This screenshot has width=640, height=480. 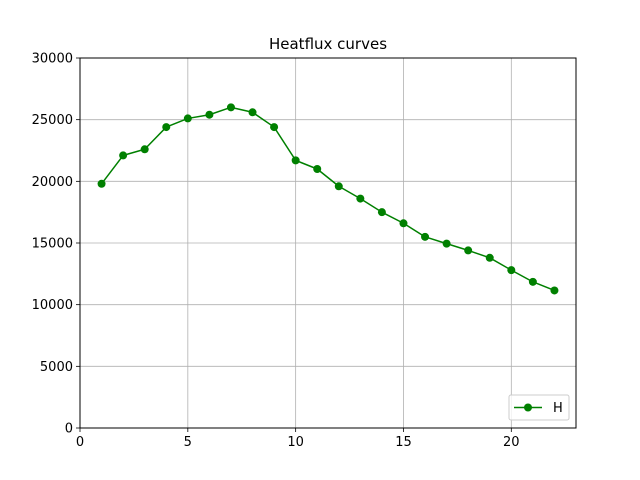 I want to click on y-tick-label: 25000, so click(x=52, y=120).